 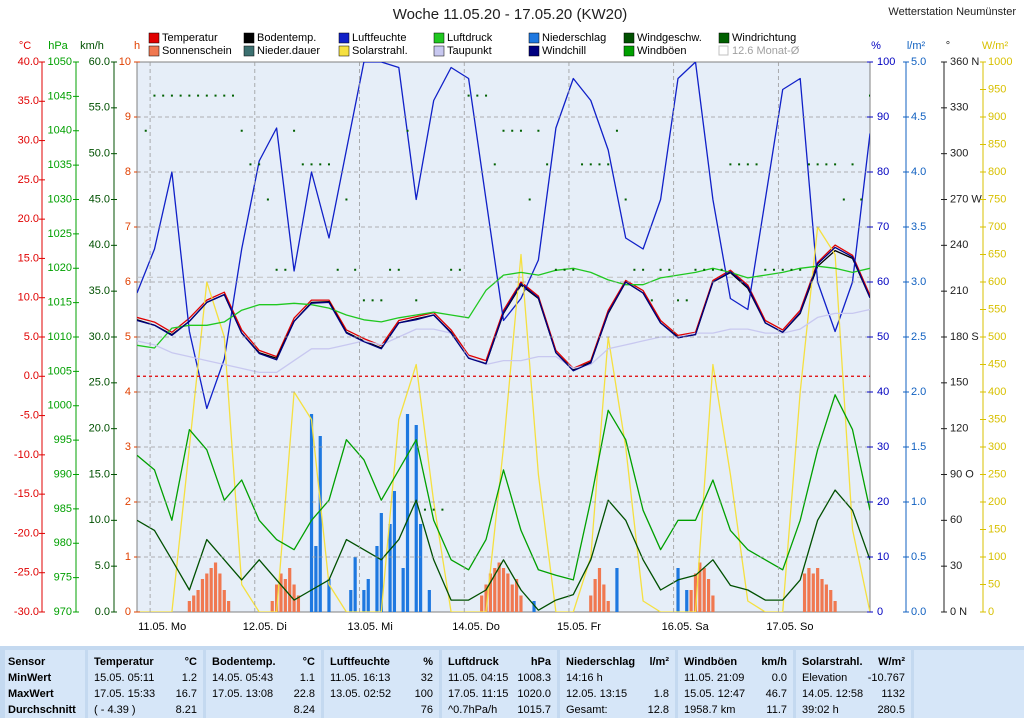 I want to click on x-tick-label: 12.05. Di, so click(x=265, y=627).